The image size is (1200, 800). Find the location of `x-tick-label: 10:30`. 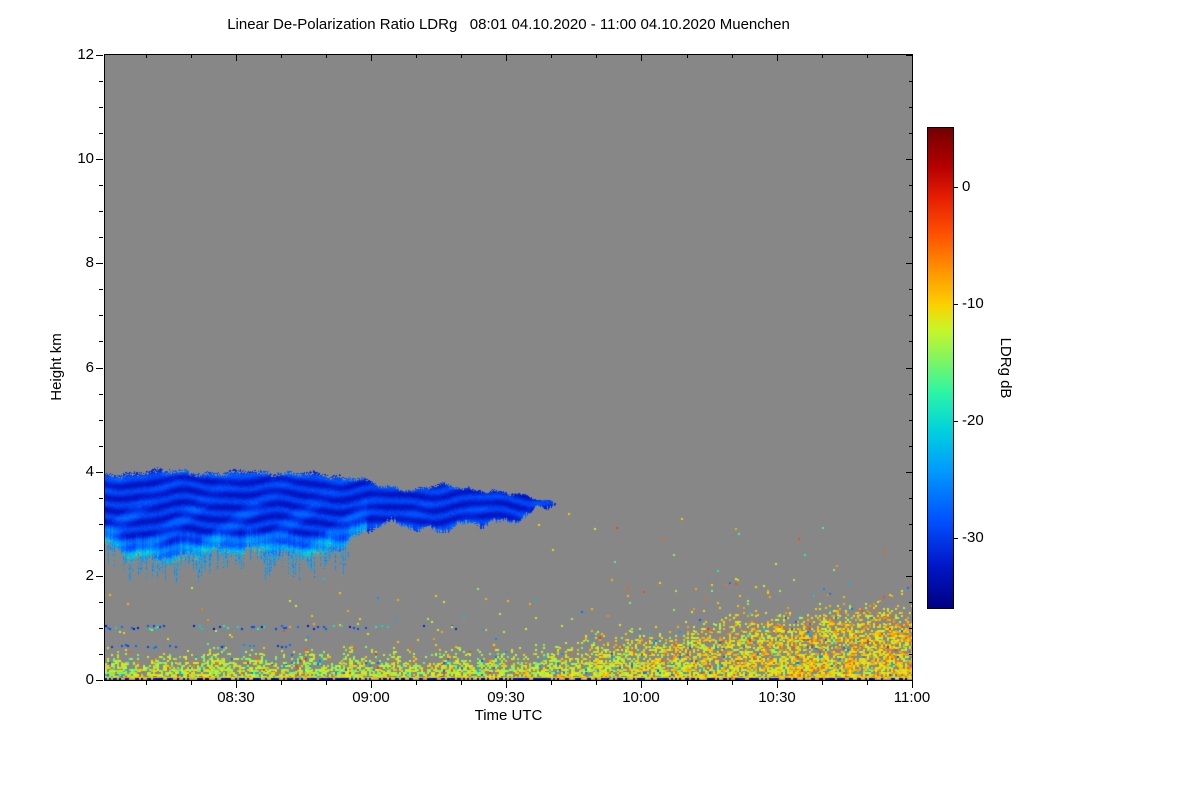

x-tick-label: 10:30 is located at coordinates (777, 697).